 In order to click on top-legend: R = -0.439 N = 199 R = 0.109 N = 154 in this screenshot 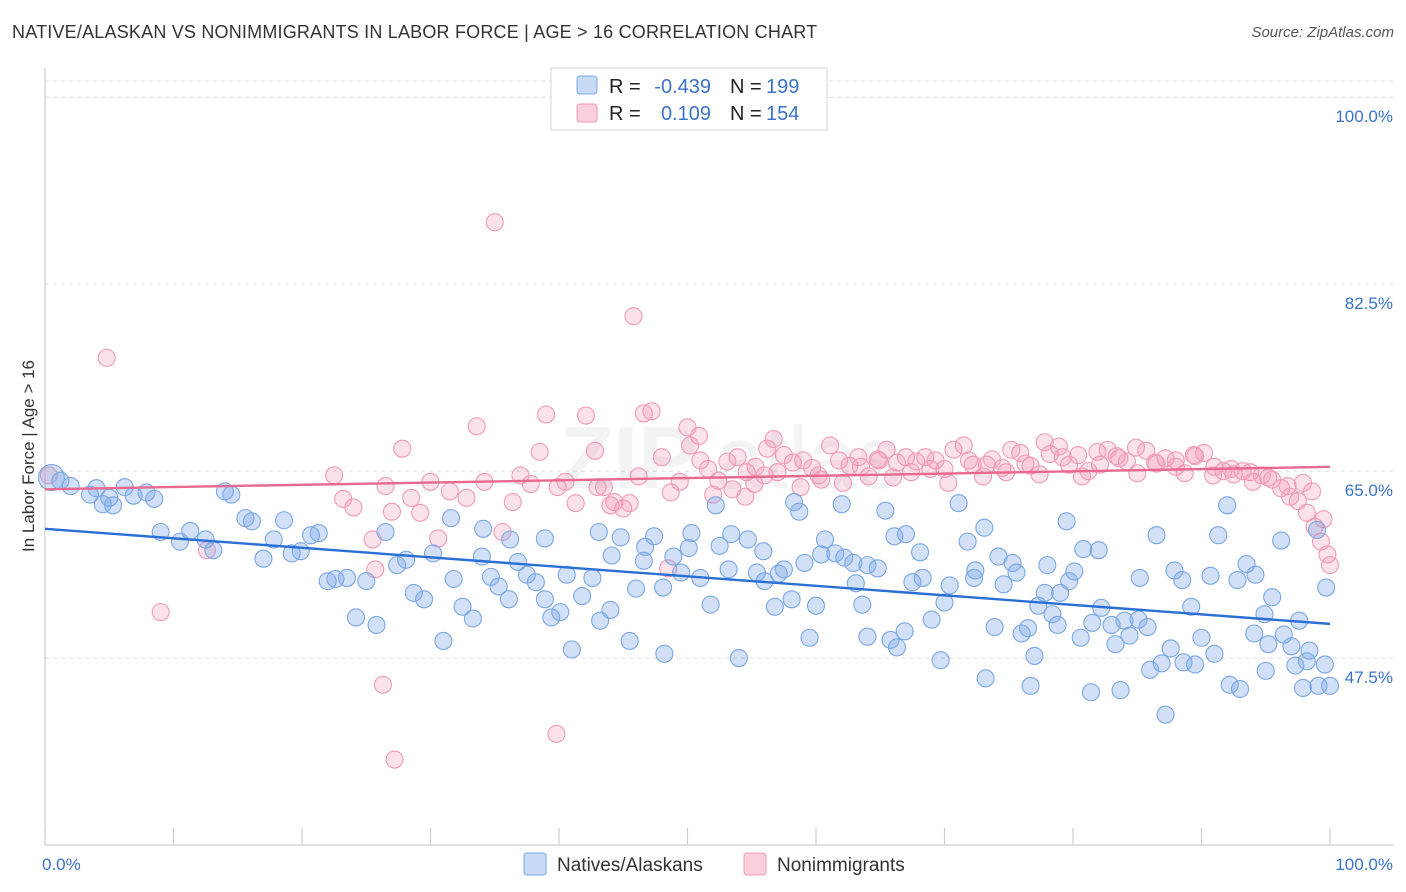, I will do `click(689, 99)`.